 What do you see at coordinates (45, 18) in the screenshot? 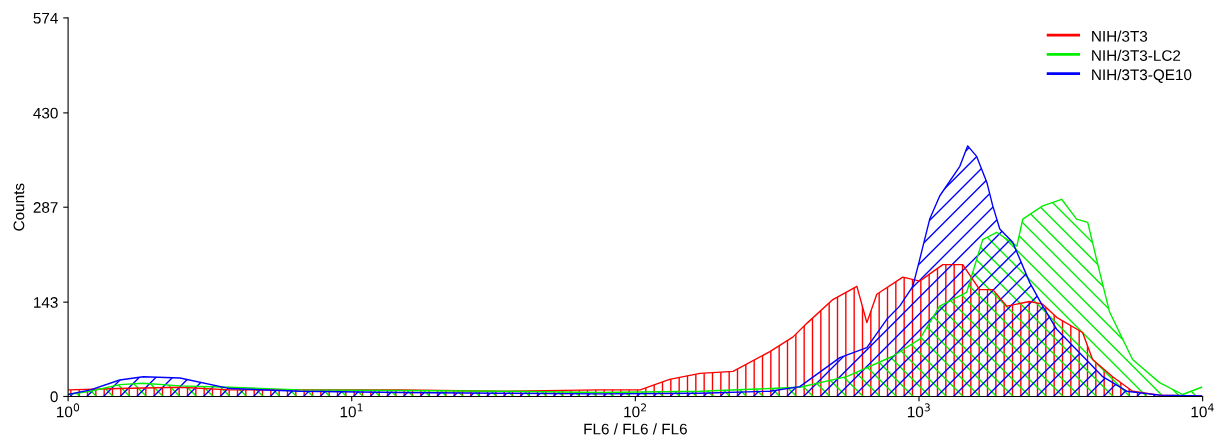
I see `y-tick-label: 574` at bounding box center [45, 18].